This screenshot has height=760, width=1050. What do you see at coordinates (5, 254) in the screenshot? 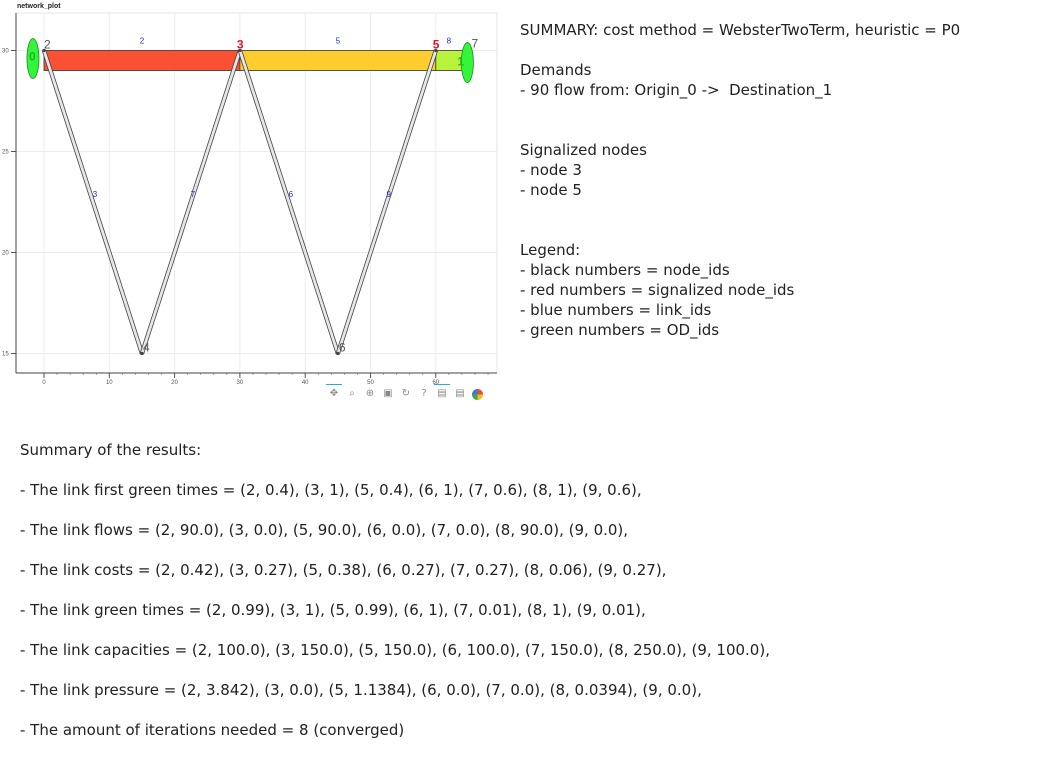
I see `y-tick-label: 20` at bounding box center [5, 254].